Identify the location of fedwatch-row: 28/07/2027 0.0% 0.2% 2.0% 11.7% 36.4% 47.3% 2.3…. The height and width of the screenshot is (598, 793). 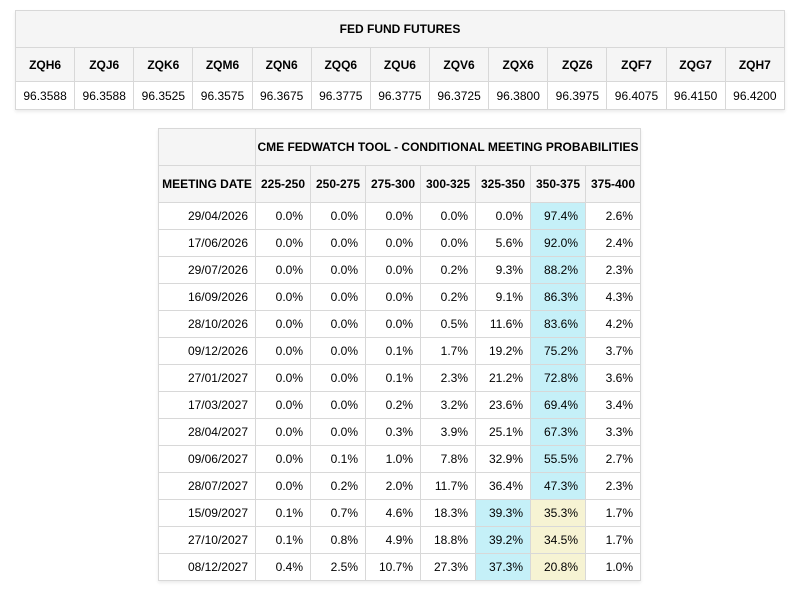
(399, 486).